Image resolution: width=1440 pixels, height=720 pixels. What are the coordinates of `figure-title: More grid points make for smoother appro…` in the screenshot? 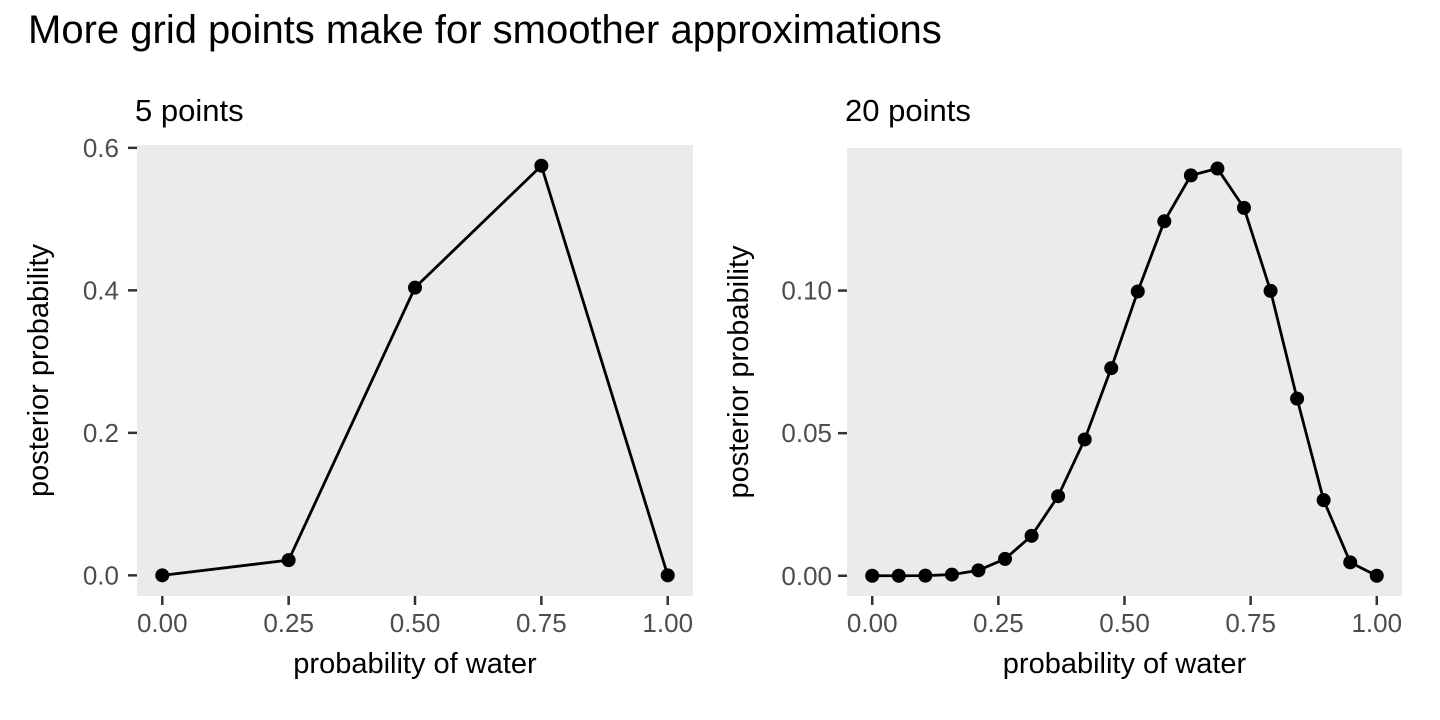 It's located at (485, 30).